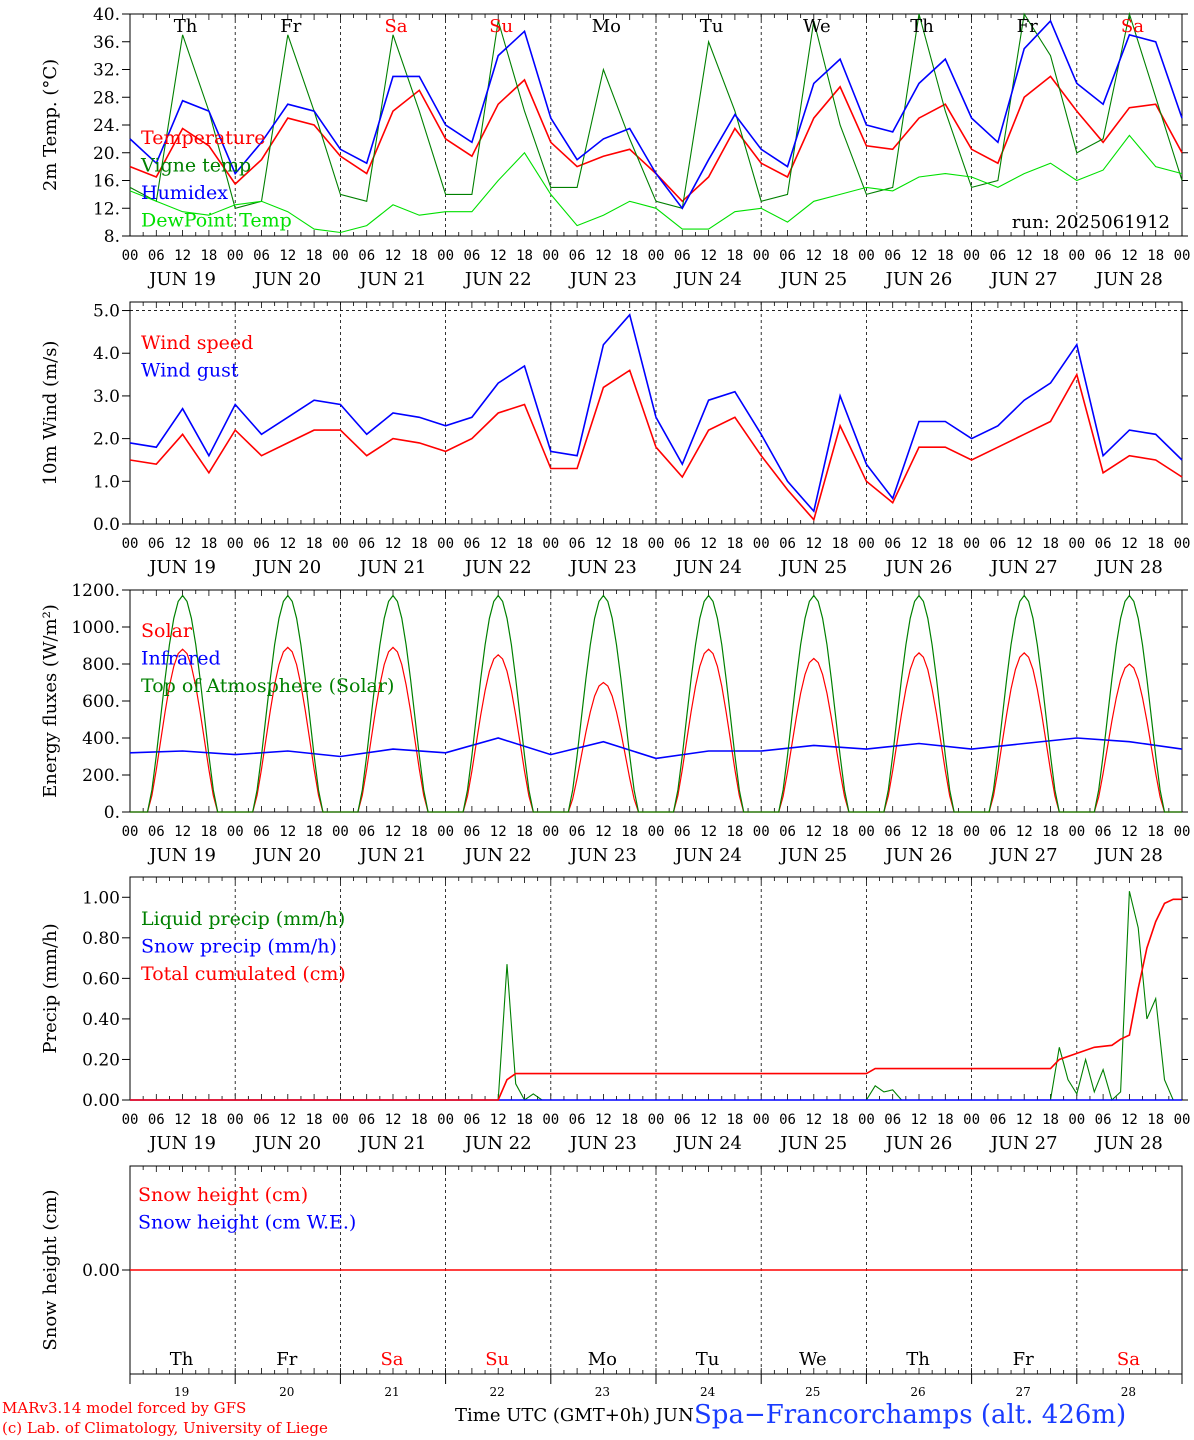 This screenshot has width=1194, height=1440. What do you see at coordinates (50, 413) in the screenshot?
I see `y-axis-label: 10m Wind (m/s)` at bounding box center [50, 413].